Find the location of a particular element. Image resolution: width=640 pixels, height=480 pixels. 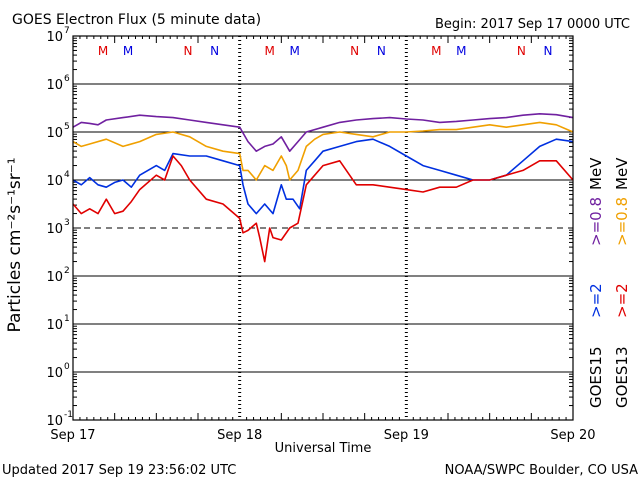

x-tick-label: Sep 20 is located at coordinates (572, 435).